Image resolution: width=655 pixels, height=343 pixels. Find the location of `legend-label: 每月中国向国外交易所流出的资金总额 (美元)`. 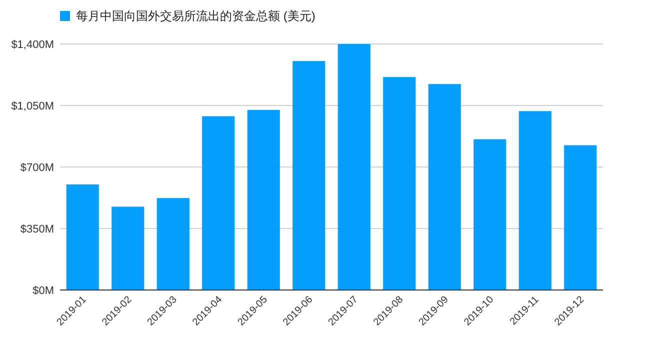

legend-label: 每月中国向国外交易所流出的资金总额 (美元) is located at coordinates (196, 16).